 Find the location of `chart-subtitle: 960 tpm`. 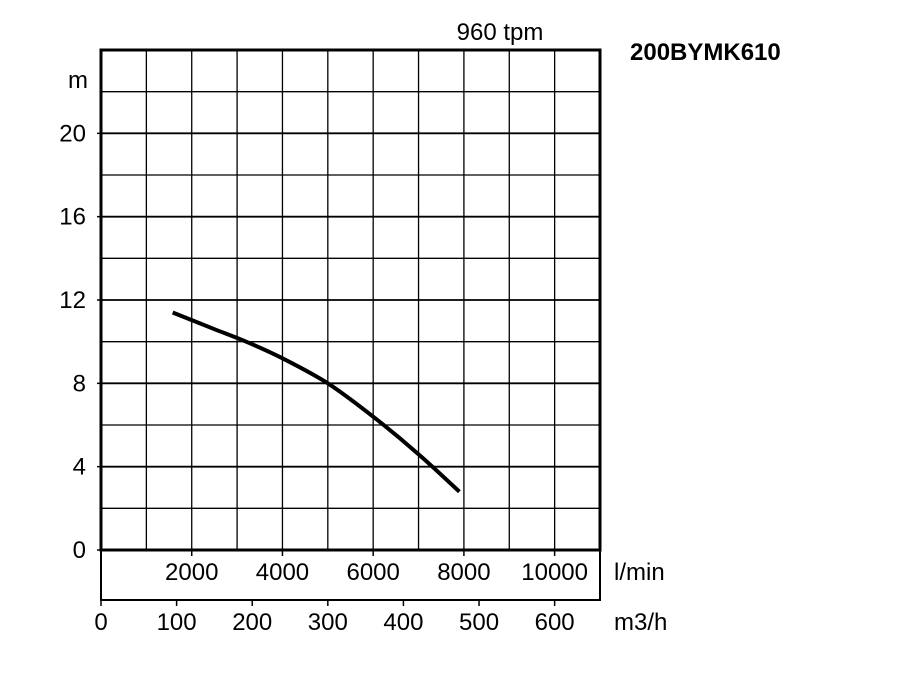

chart-subtitle: 960 tpm is located at coordinates (500, 32).